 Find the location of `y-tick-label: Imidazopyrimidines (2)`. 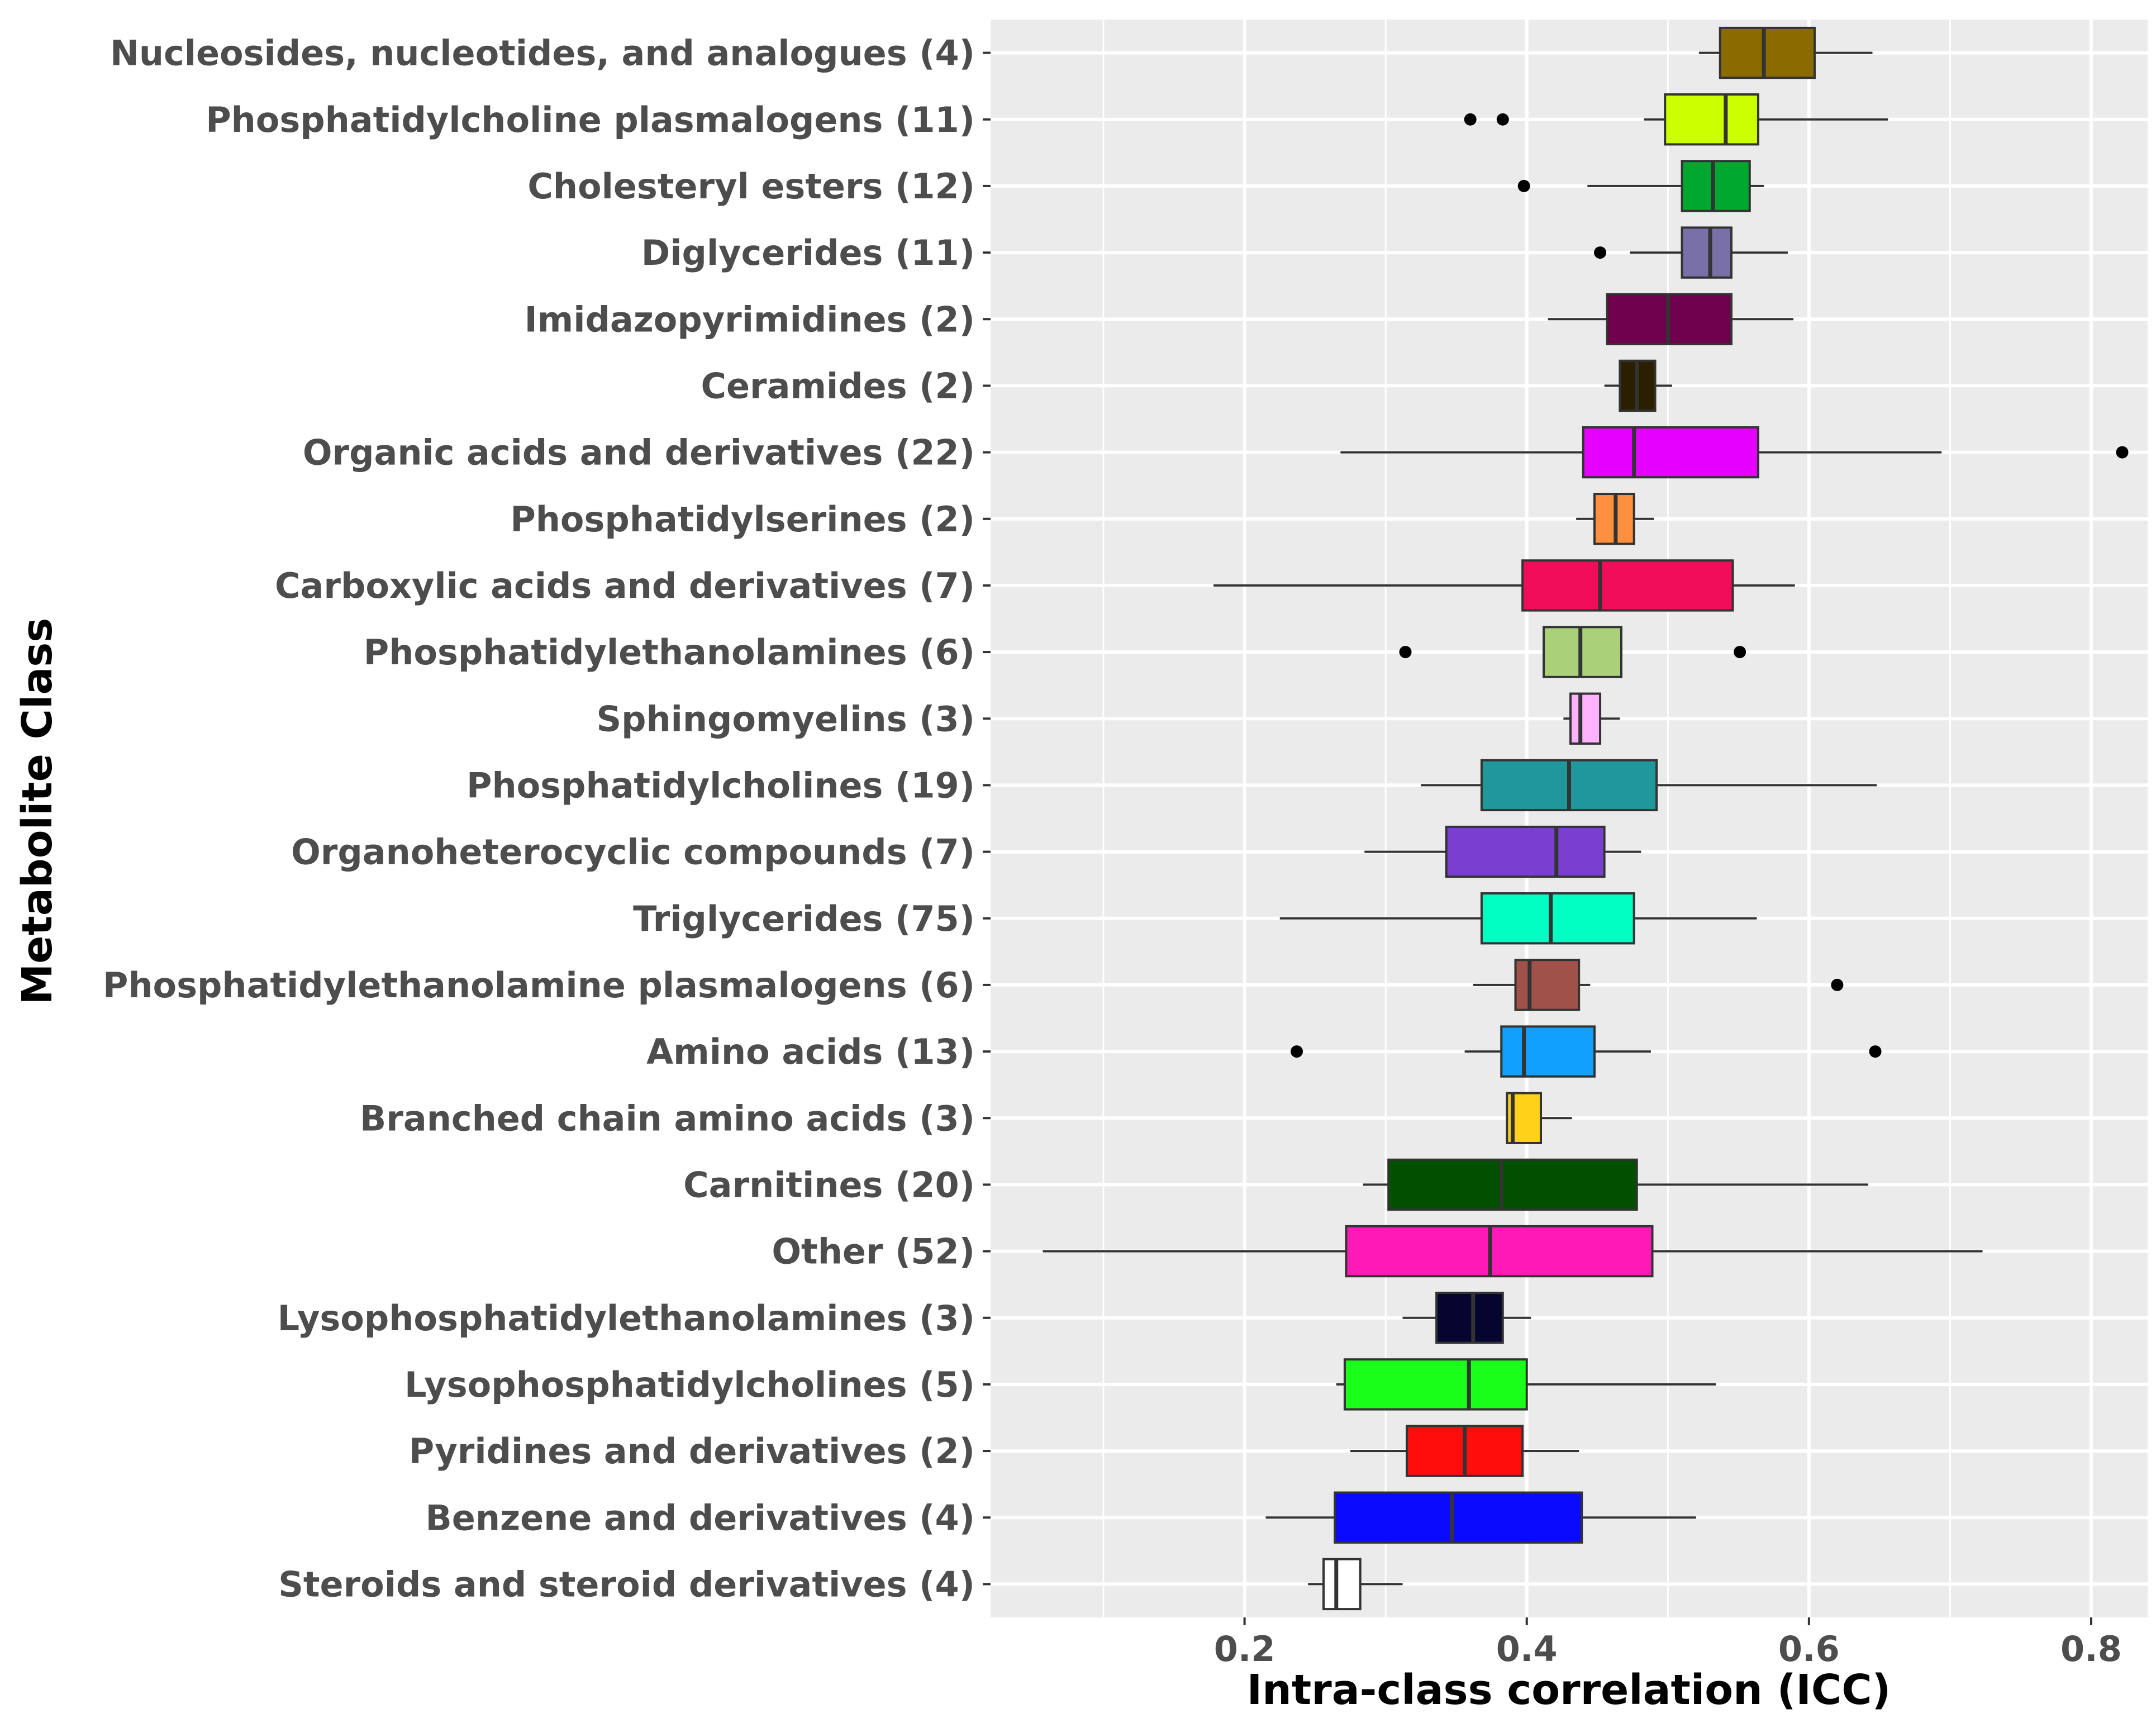

y-tick-label: Imidazopyrimidines (2) is located at coordinates (750, 319).